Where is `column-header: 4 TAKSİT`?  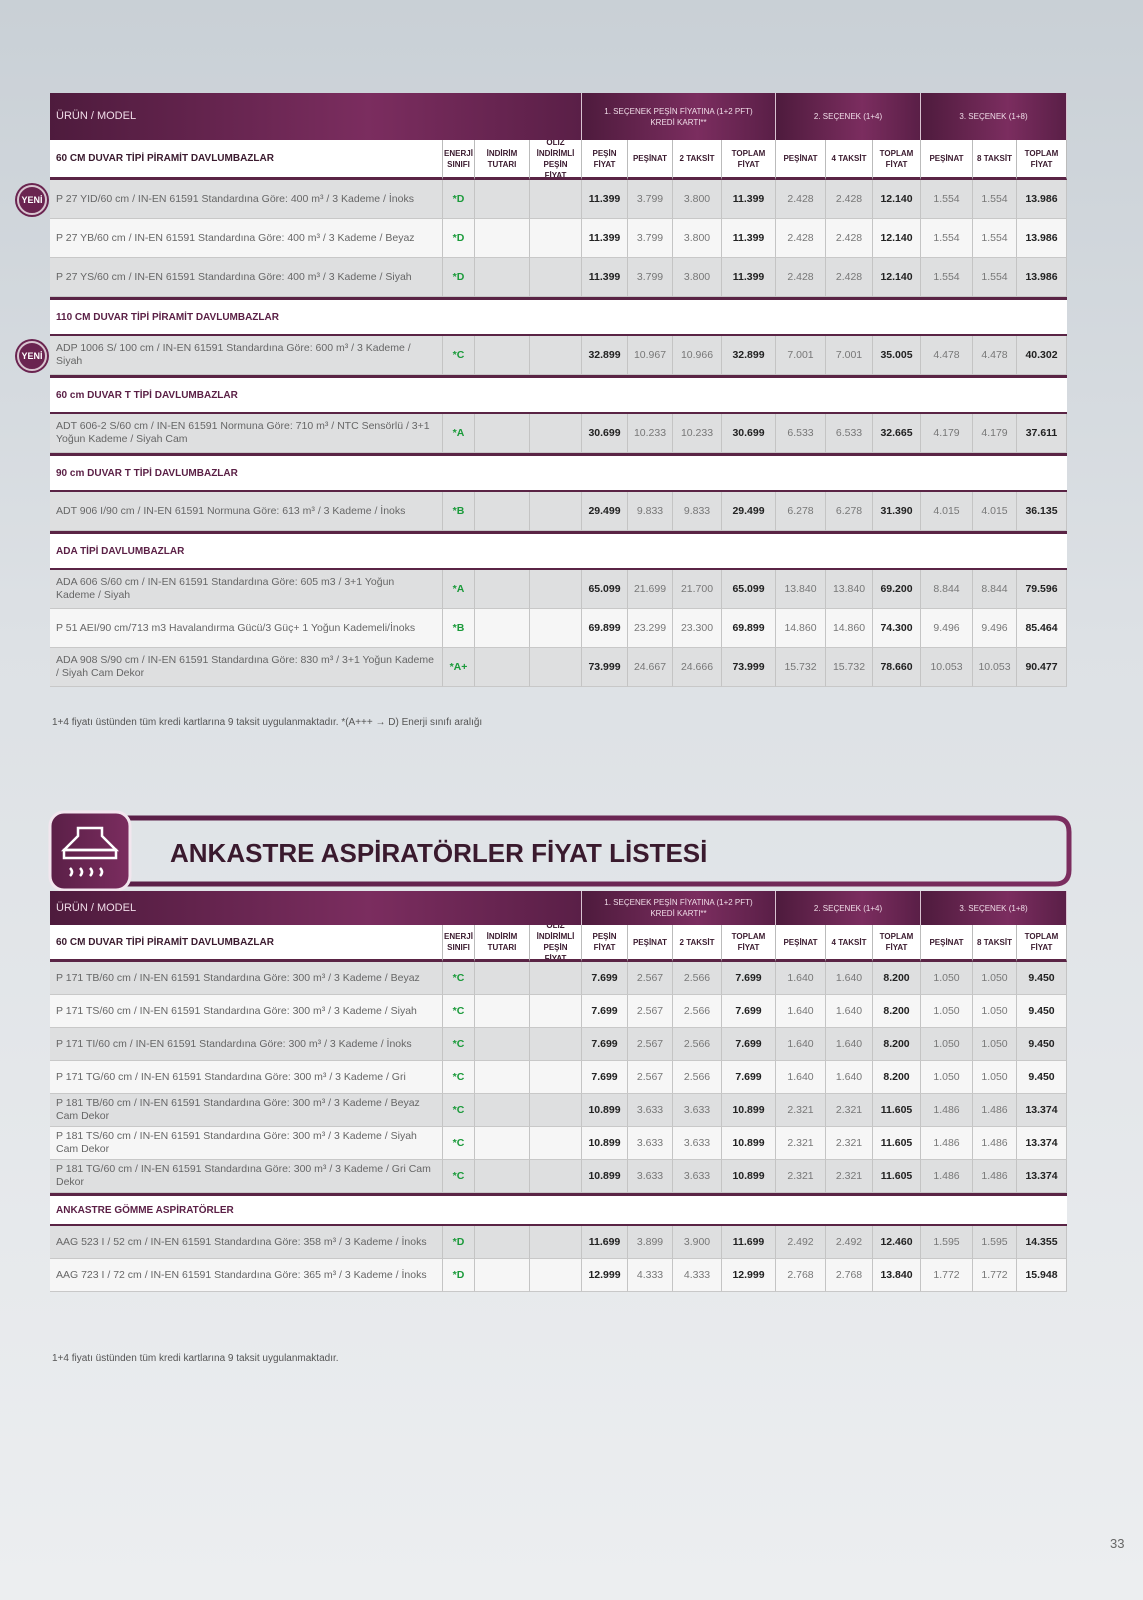
column-header: 4 TAKSİT is located at coordinates (849, 943).